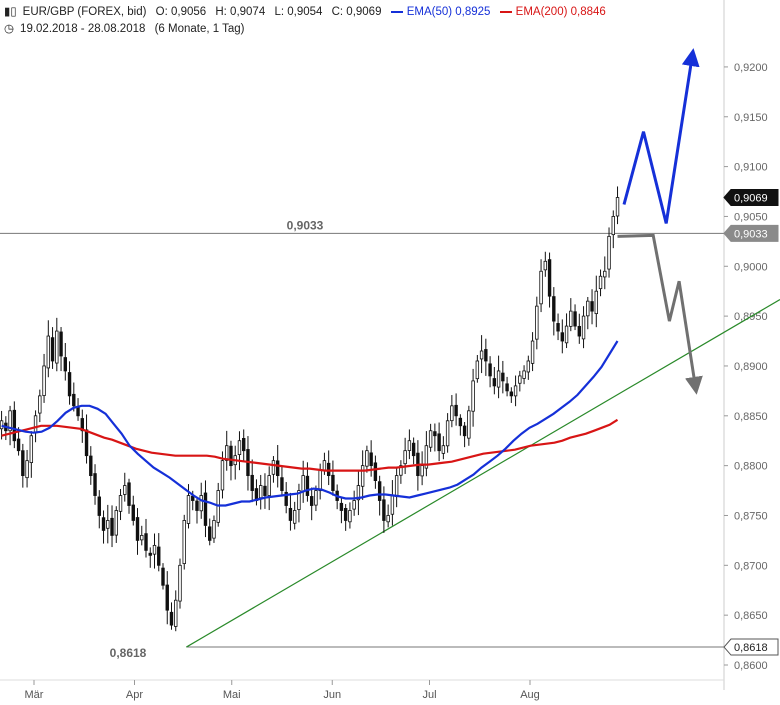  What do you see at coordinates (356, 12) in the screenshot?
I see `close-value: C: 0,9069` at bounding box center [356, 12].